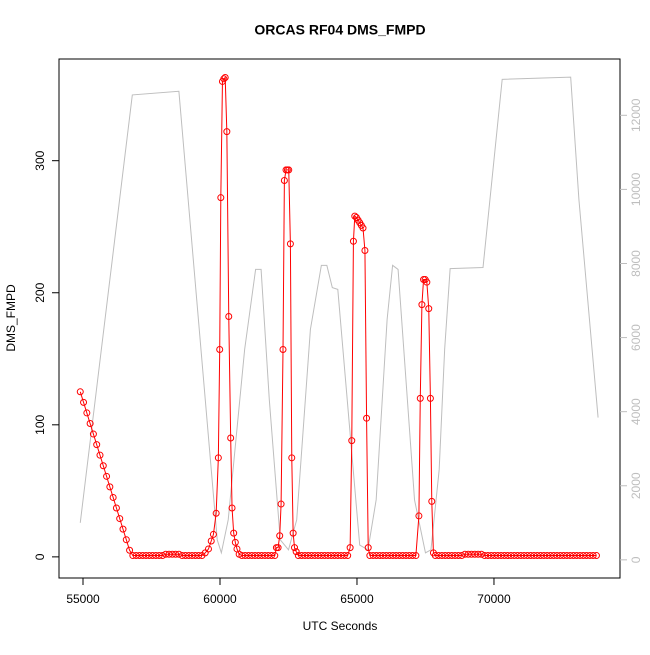 Image resolution: width=650 pixels, height=655 pixels. I want to click on y2-tick-label: 8000, so click(636, 263).